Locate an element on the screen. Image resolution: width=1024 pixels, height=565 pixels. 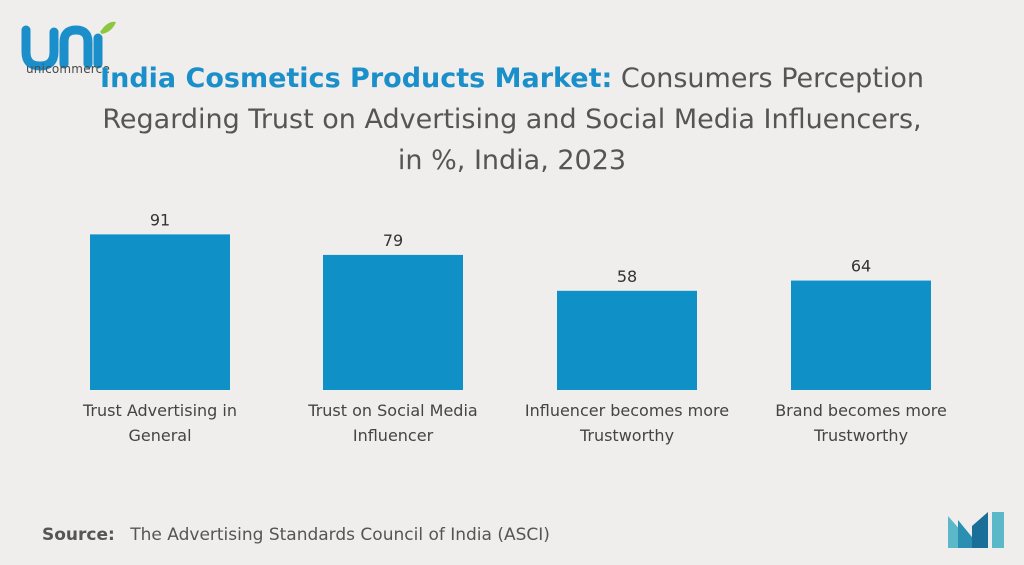
source-label: Source: is located at coordinates (78, 535).